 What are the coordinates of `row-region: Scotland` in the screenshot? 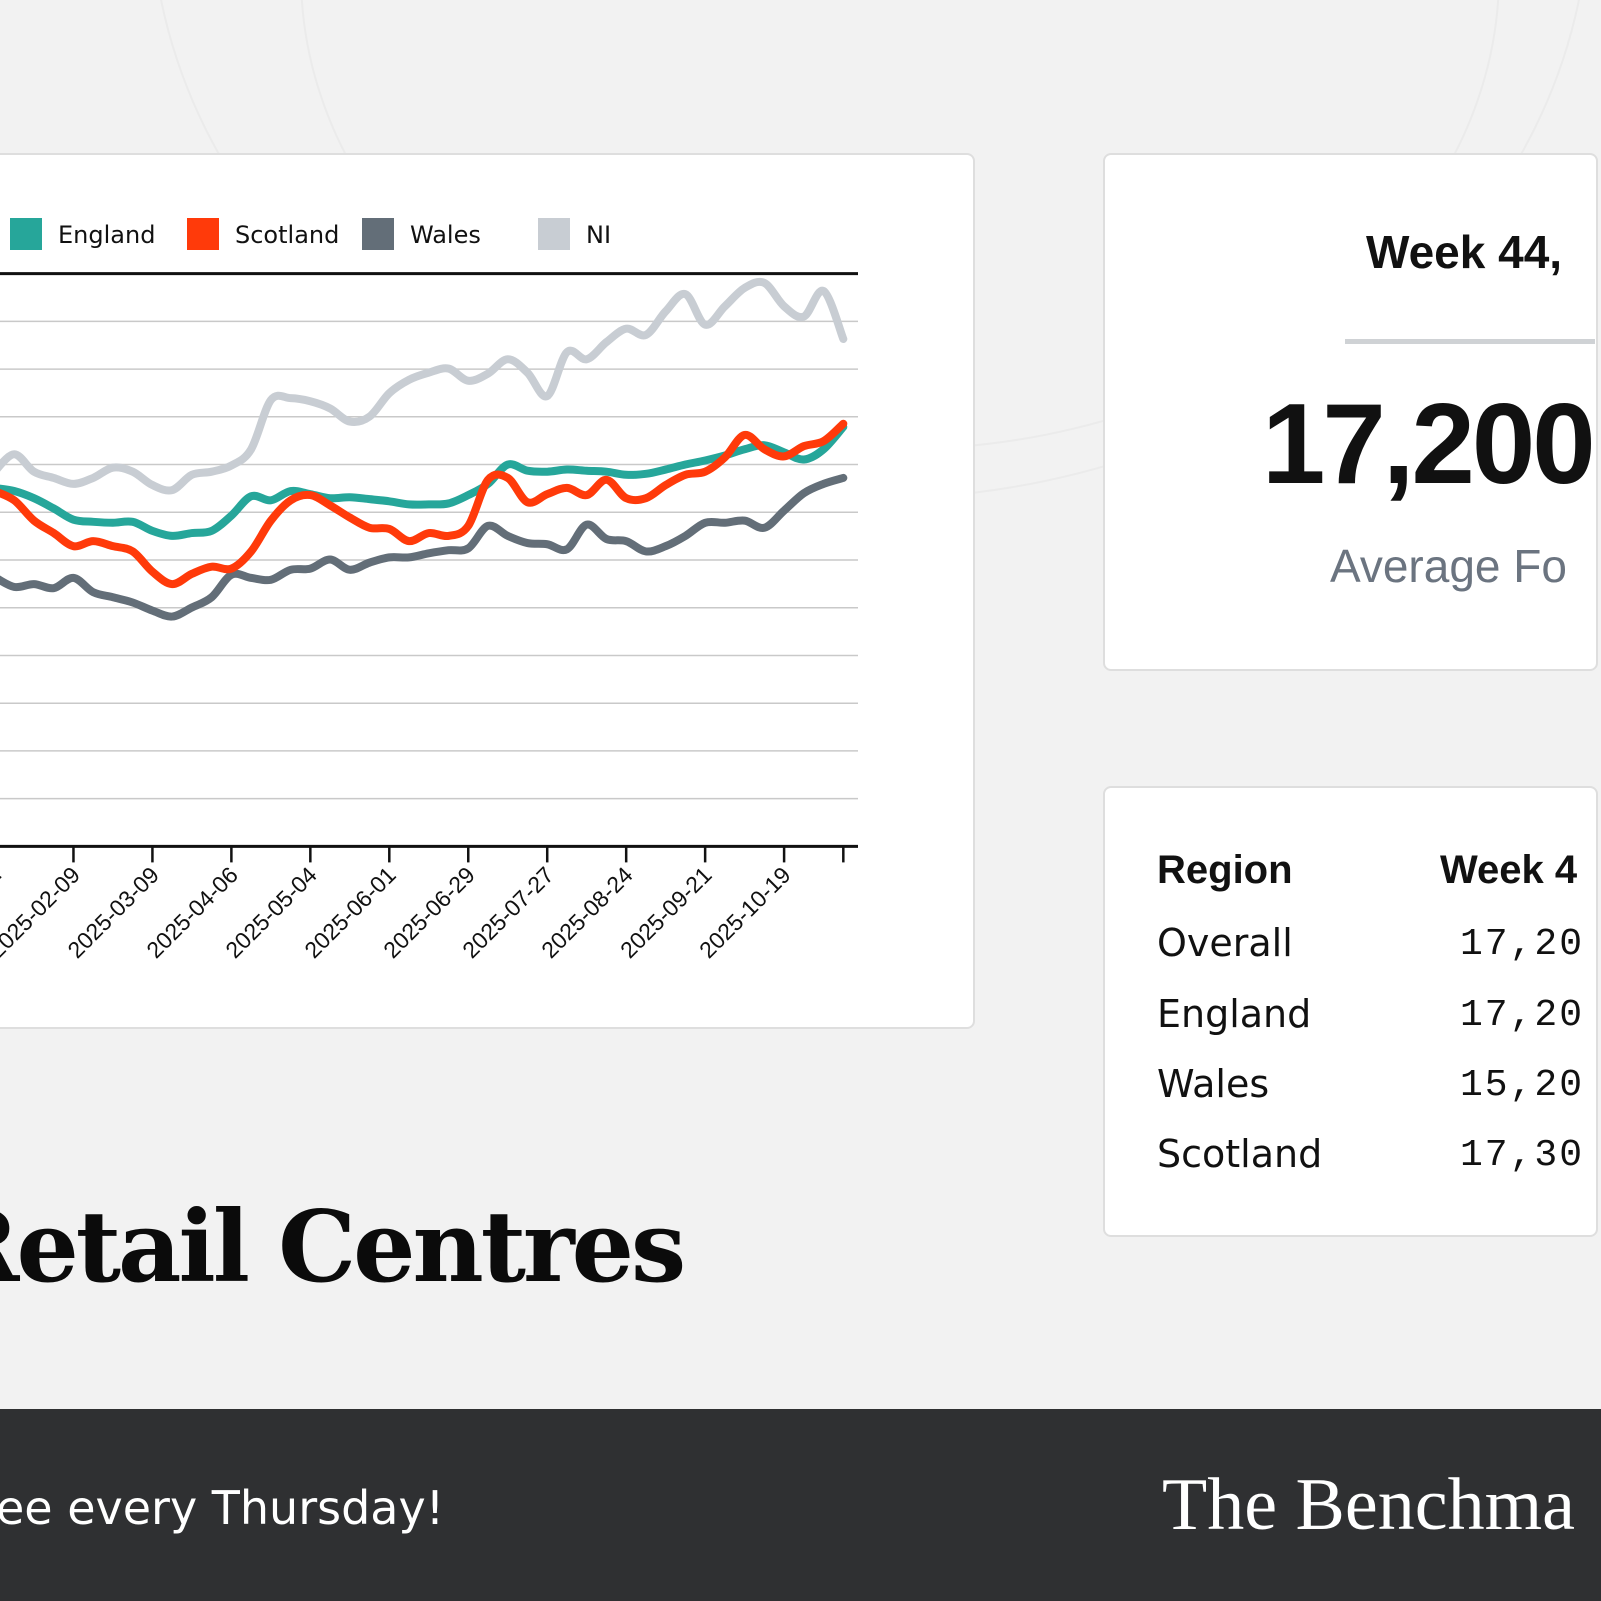 It's located at (1240, 1154).